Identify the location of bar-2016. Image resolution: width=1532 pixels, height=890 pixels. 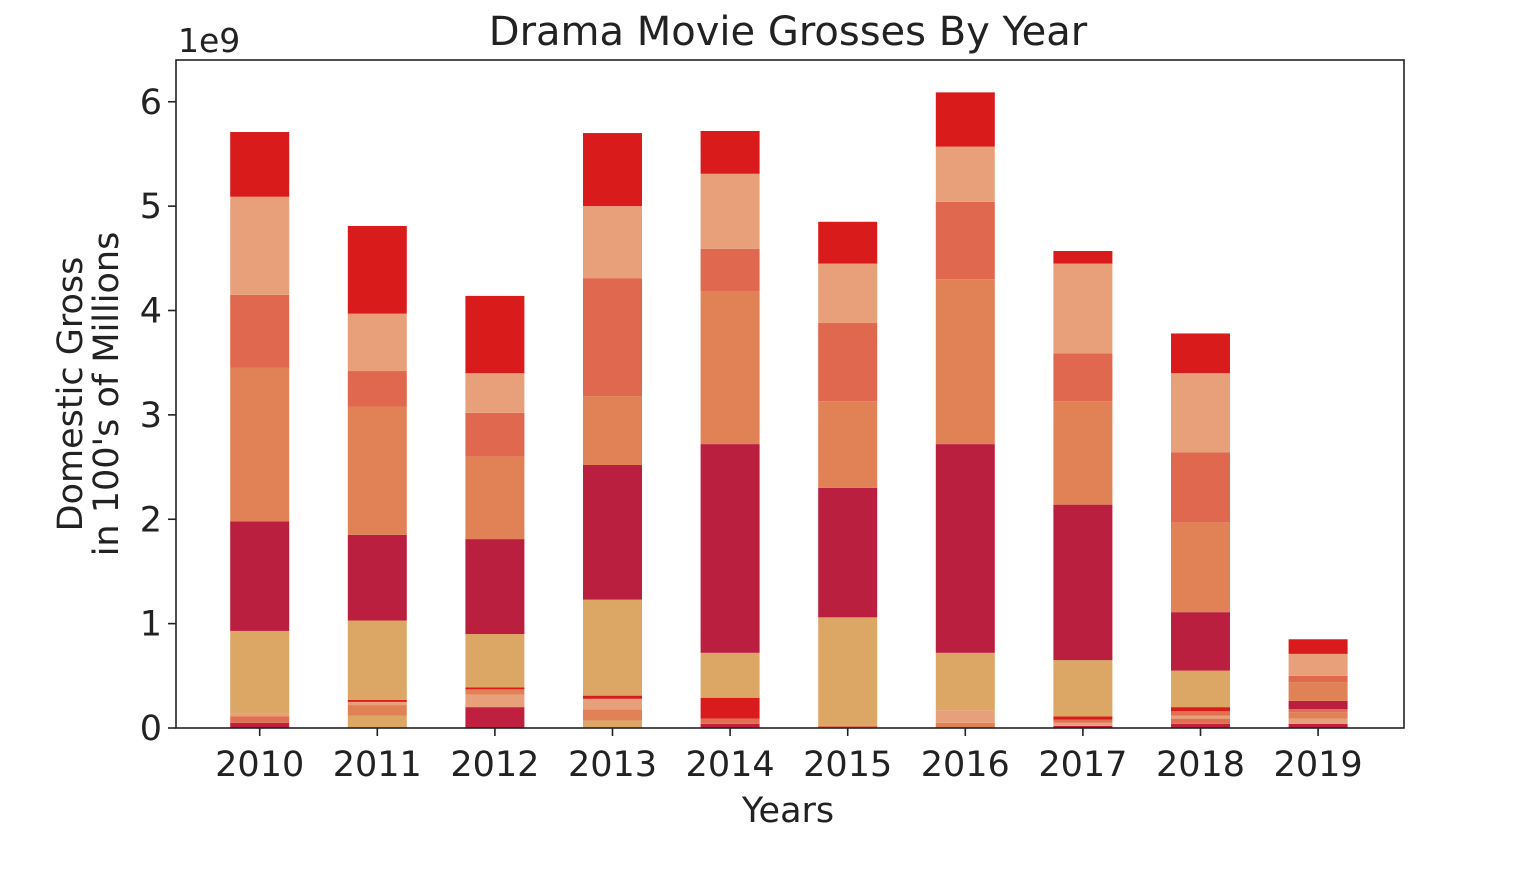
(965, 410).